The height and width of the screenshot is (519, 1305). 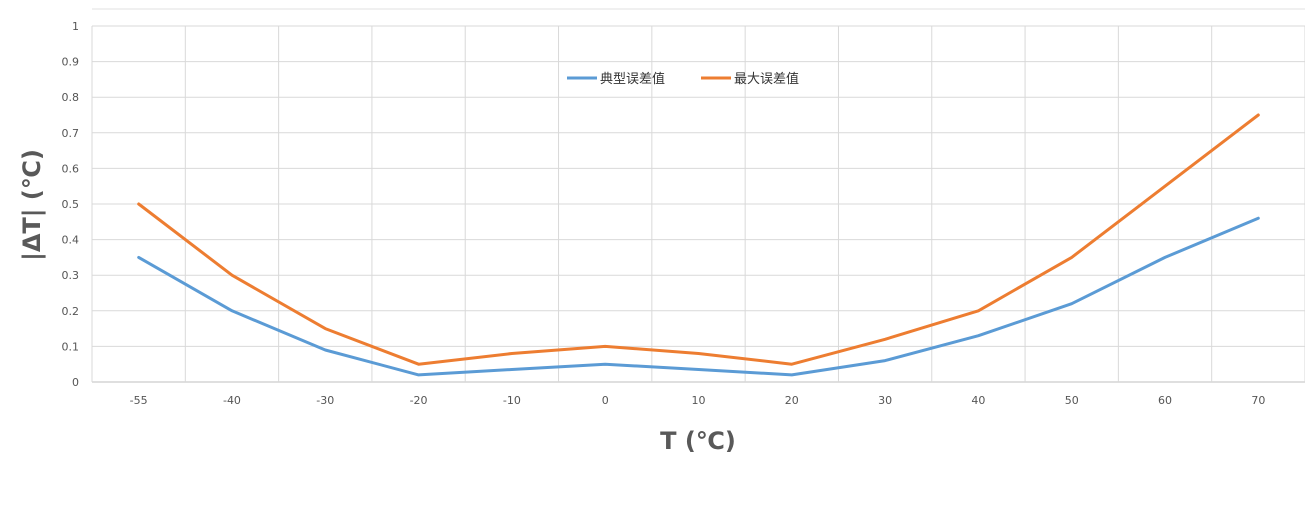 What do you see at coordinates (75, 382) in the screenshot?
I see `y-tick-label: 0` at bounding box center [75, 382].